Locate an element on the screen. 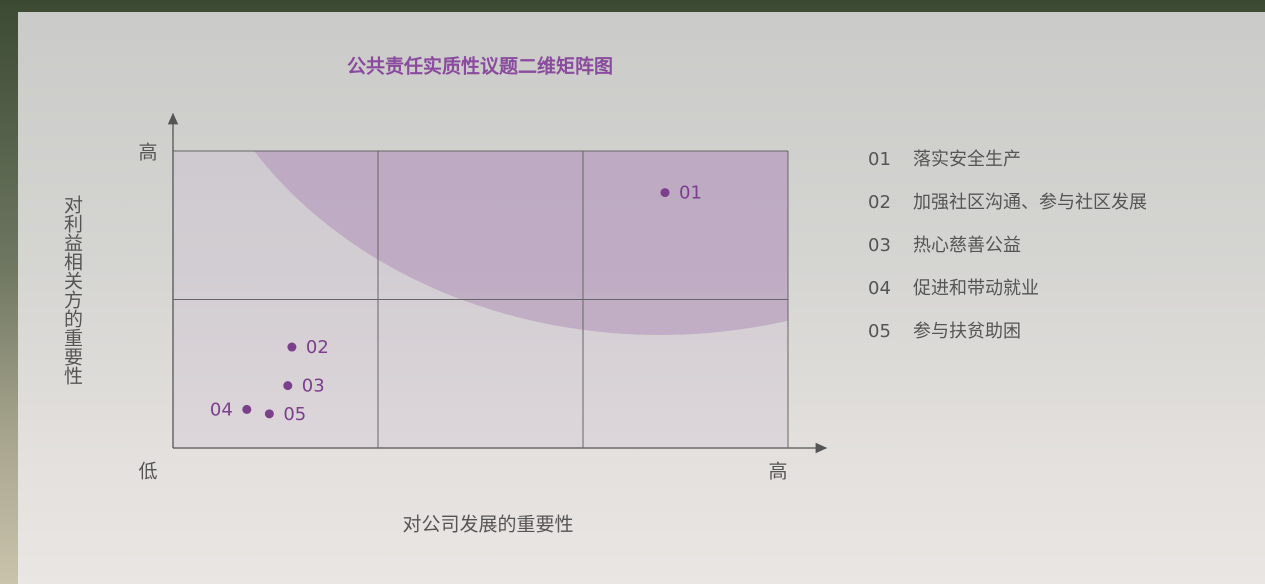 The image size is (1265, 584). legend-code: 01 is located at coordinates (879, 159).